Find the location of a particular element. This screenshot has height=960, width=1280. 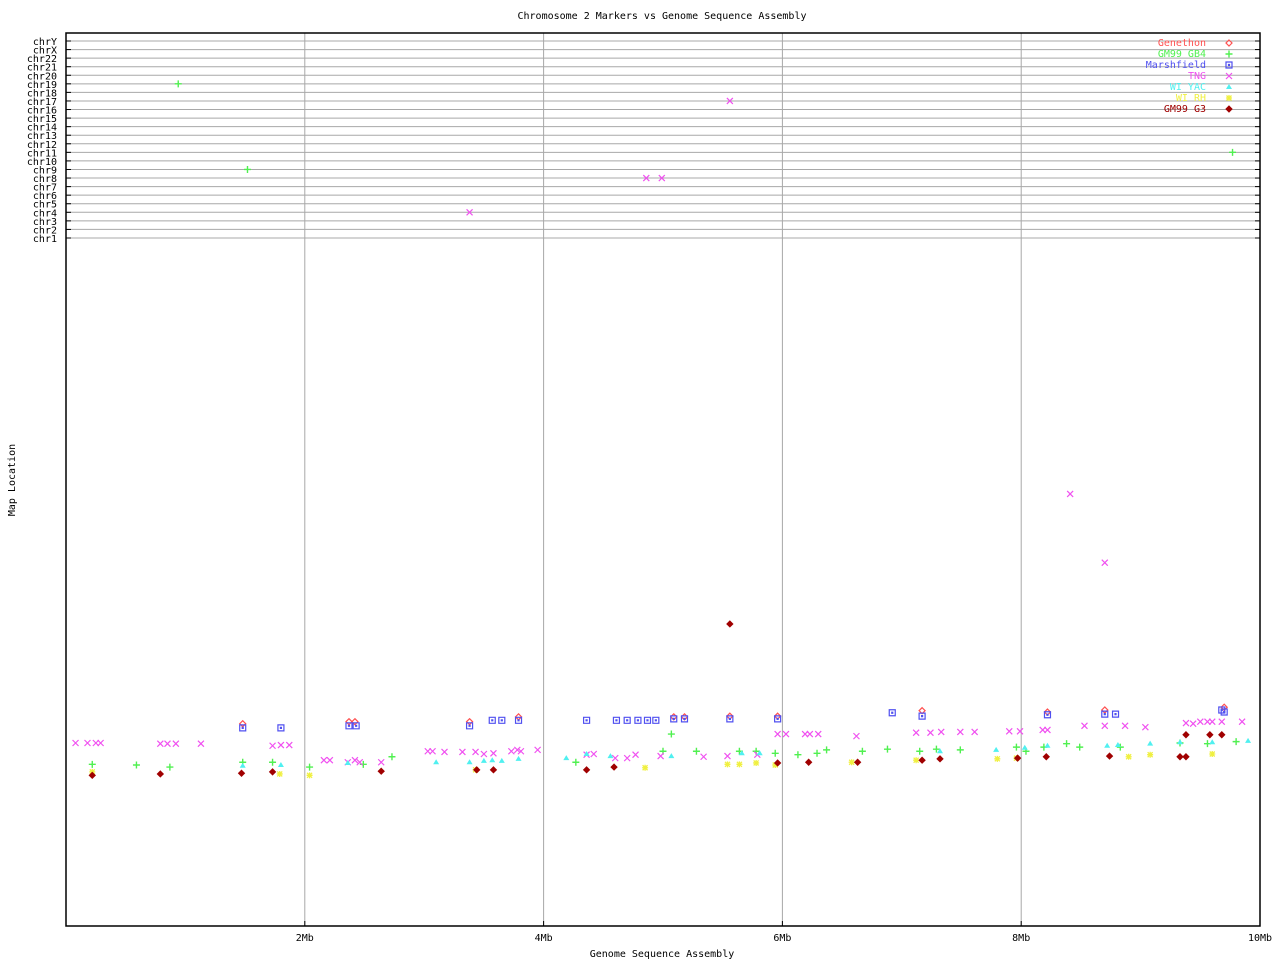

legend-label-genethon: Genethon is located at coordinates (1182, 43).